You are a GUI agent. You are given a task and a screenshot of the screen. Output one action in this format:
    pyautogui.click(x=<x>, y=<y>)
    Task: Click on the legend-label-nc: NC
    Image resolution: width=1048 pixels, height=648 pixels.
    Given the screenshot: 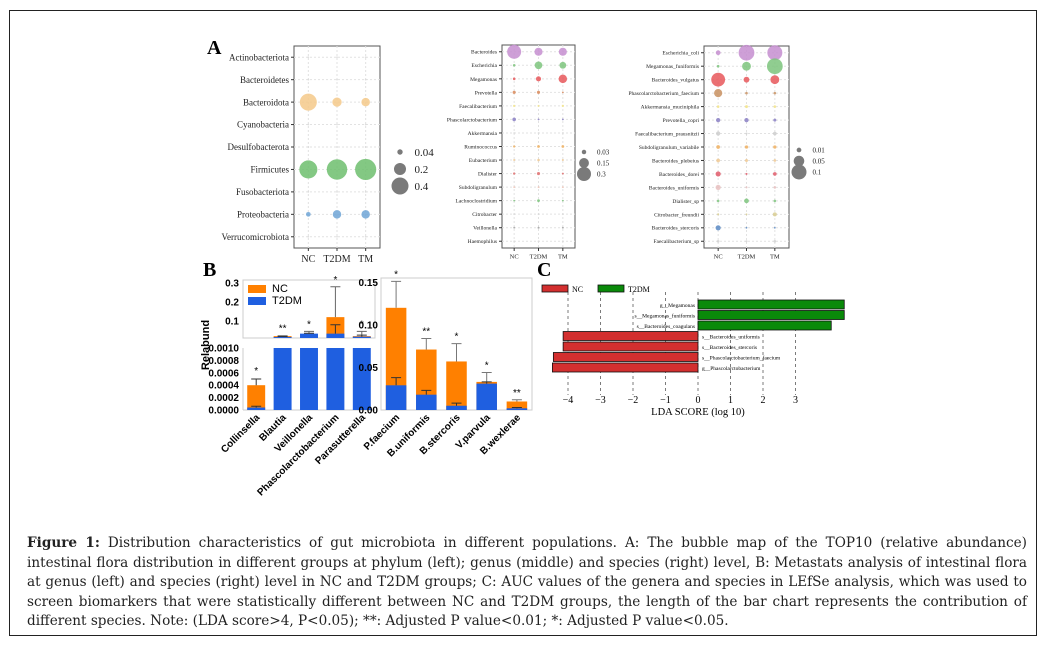 What is the action you would take?
    pyautogui.click(x=280, y=289)
    